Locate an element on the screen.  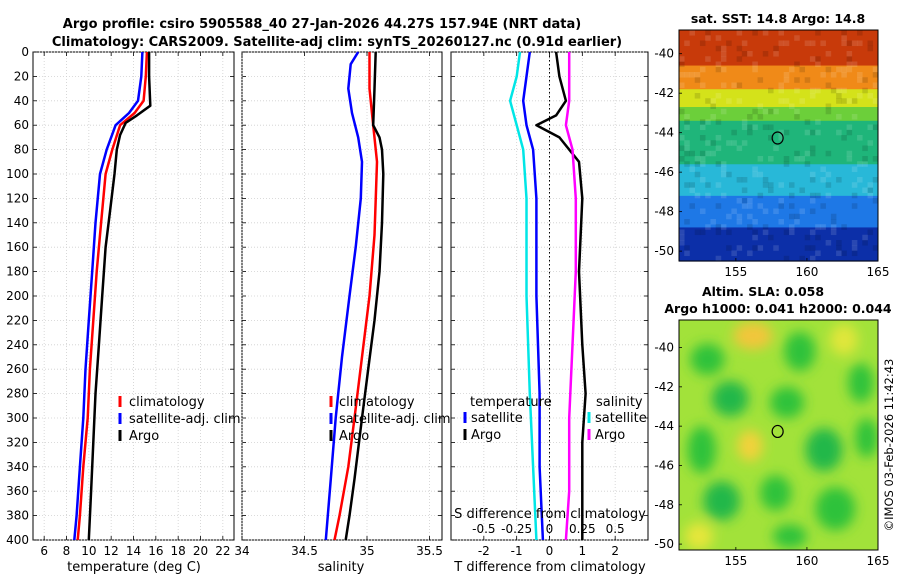
temperature-legend: climatology satellite-adj. clim Argo is located at coordinates (179, 419).